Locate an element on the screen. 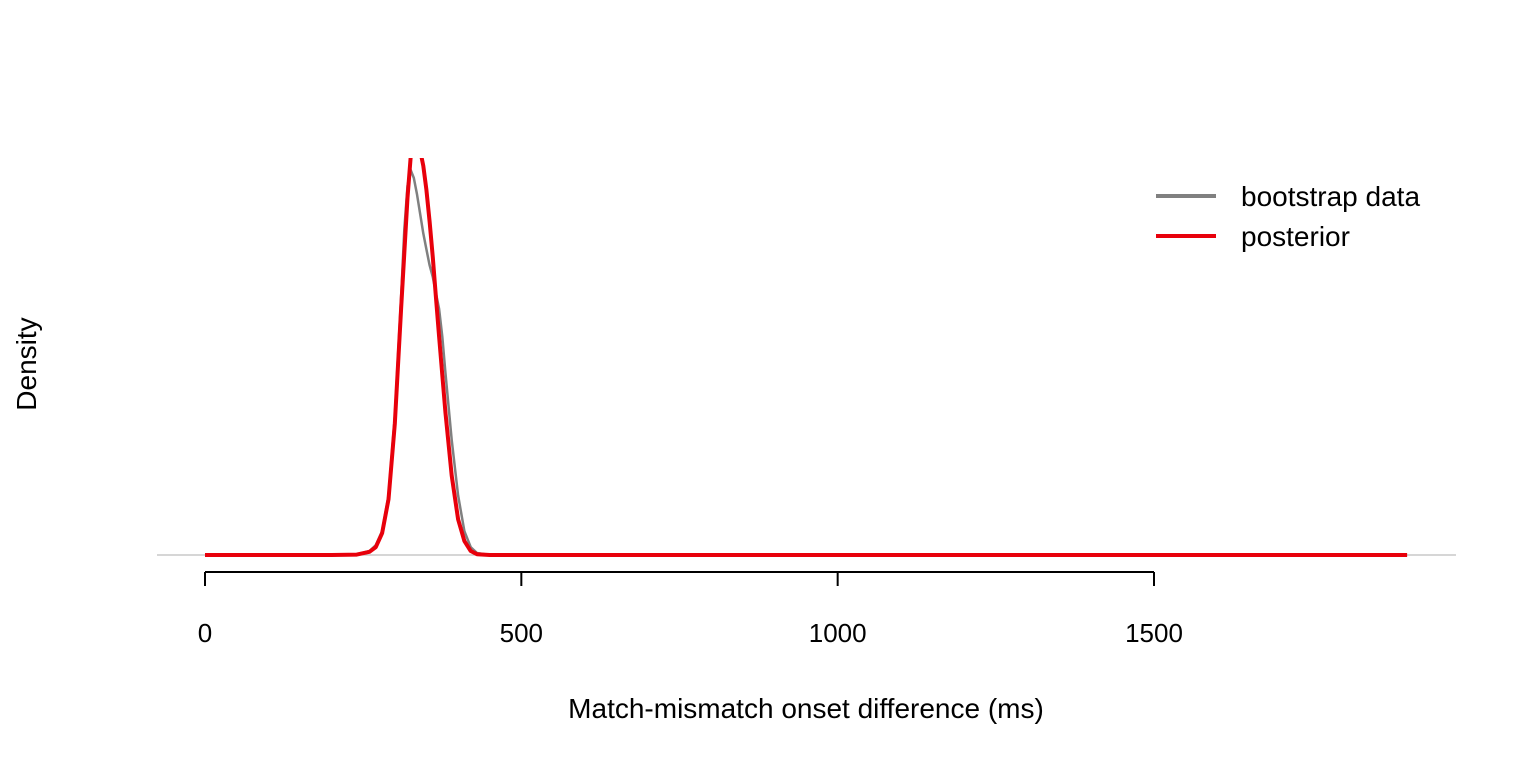  y-axis-title: Density is located at coordinates (26, 363).